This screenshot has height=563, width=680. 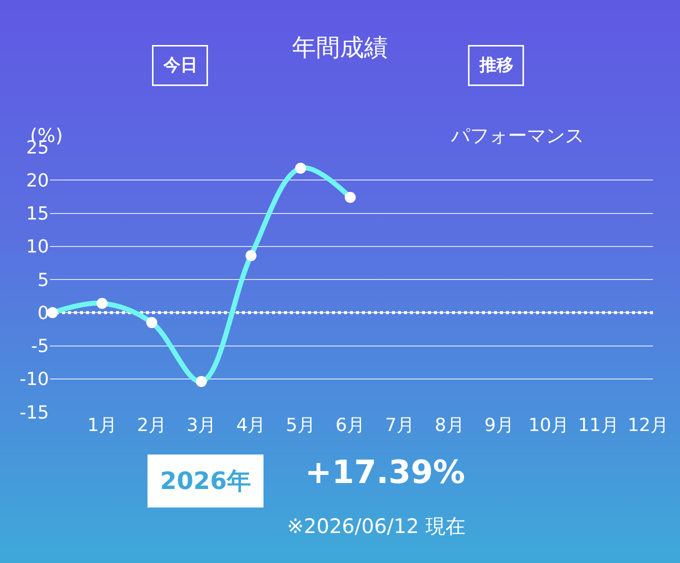 What do you see at coordinates (385, 472) in the screenshot?
I see `text: +17.39%` at bounding box center [385, 472].